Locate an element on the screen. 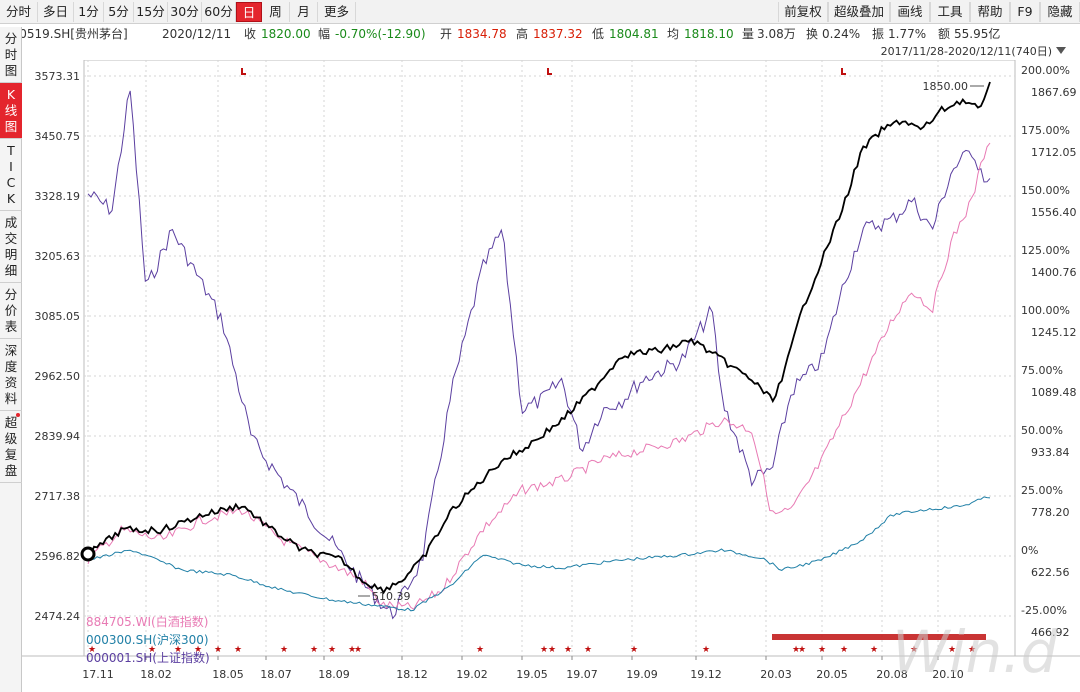  period-button-7: 日 is located at coordinates (249, 12).